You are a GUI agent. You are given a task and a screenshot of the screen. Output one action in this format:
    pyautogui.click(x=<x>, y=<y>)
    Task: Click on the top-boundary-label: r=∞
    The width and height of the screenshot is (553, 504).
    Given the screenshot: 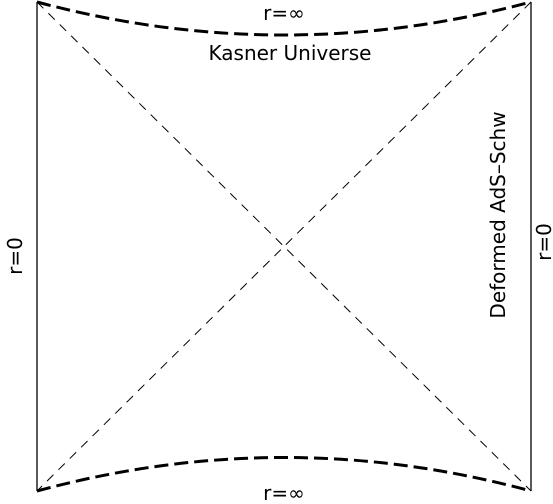 What is the action you would take?
    pyautogui.click(x=284, y=13)
    